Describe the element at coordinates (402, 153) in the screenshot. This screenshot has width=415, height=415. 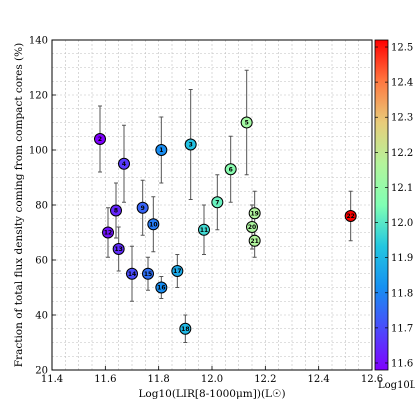
I see `colorbar-tick-label: 12.2` at that location.